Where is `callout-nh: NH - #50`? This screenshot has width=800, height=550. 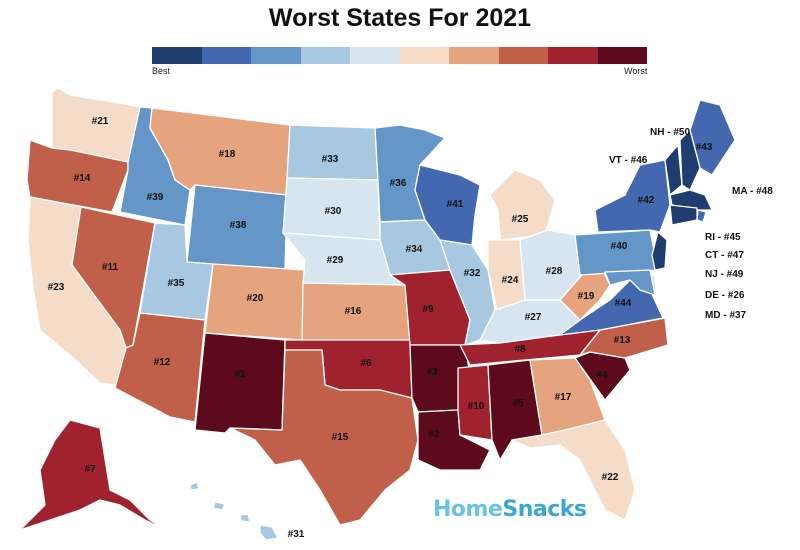 callout-nh: NH - #50 is located at coordinates (670, 132).